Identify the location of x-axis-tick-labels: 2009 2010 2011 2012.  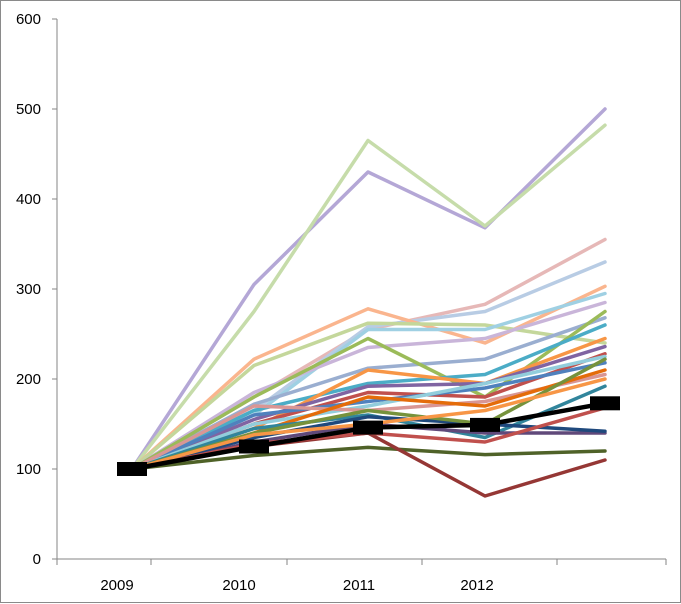
(296, 585).